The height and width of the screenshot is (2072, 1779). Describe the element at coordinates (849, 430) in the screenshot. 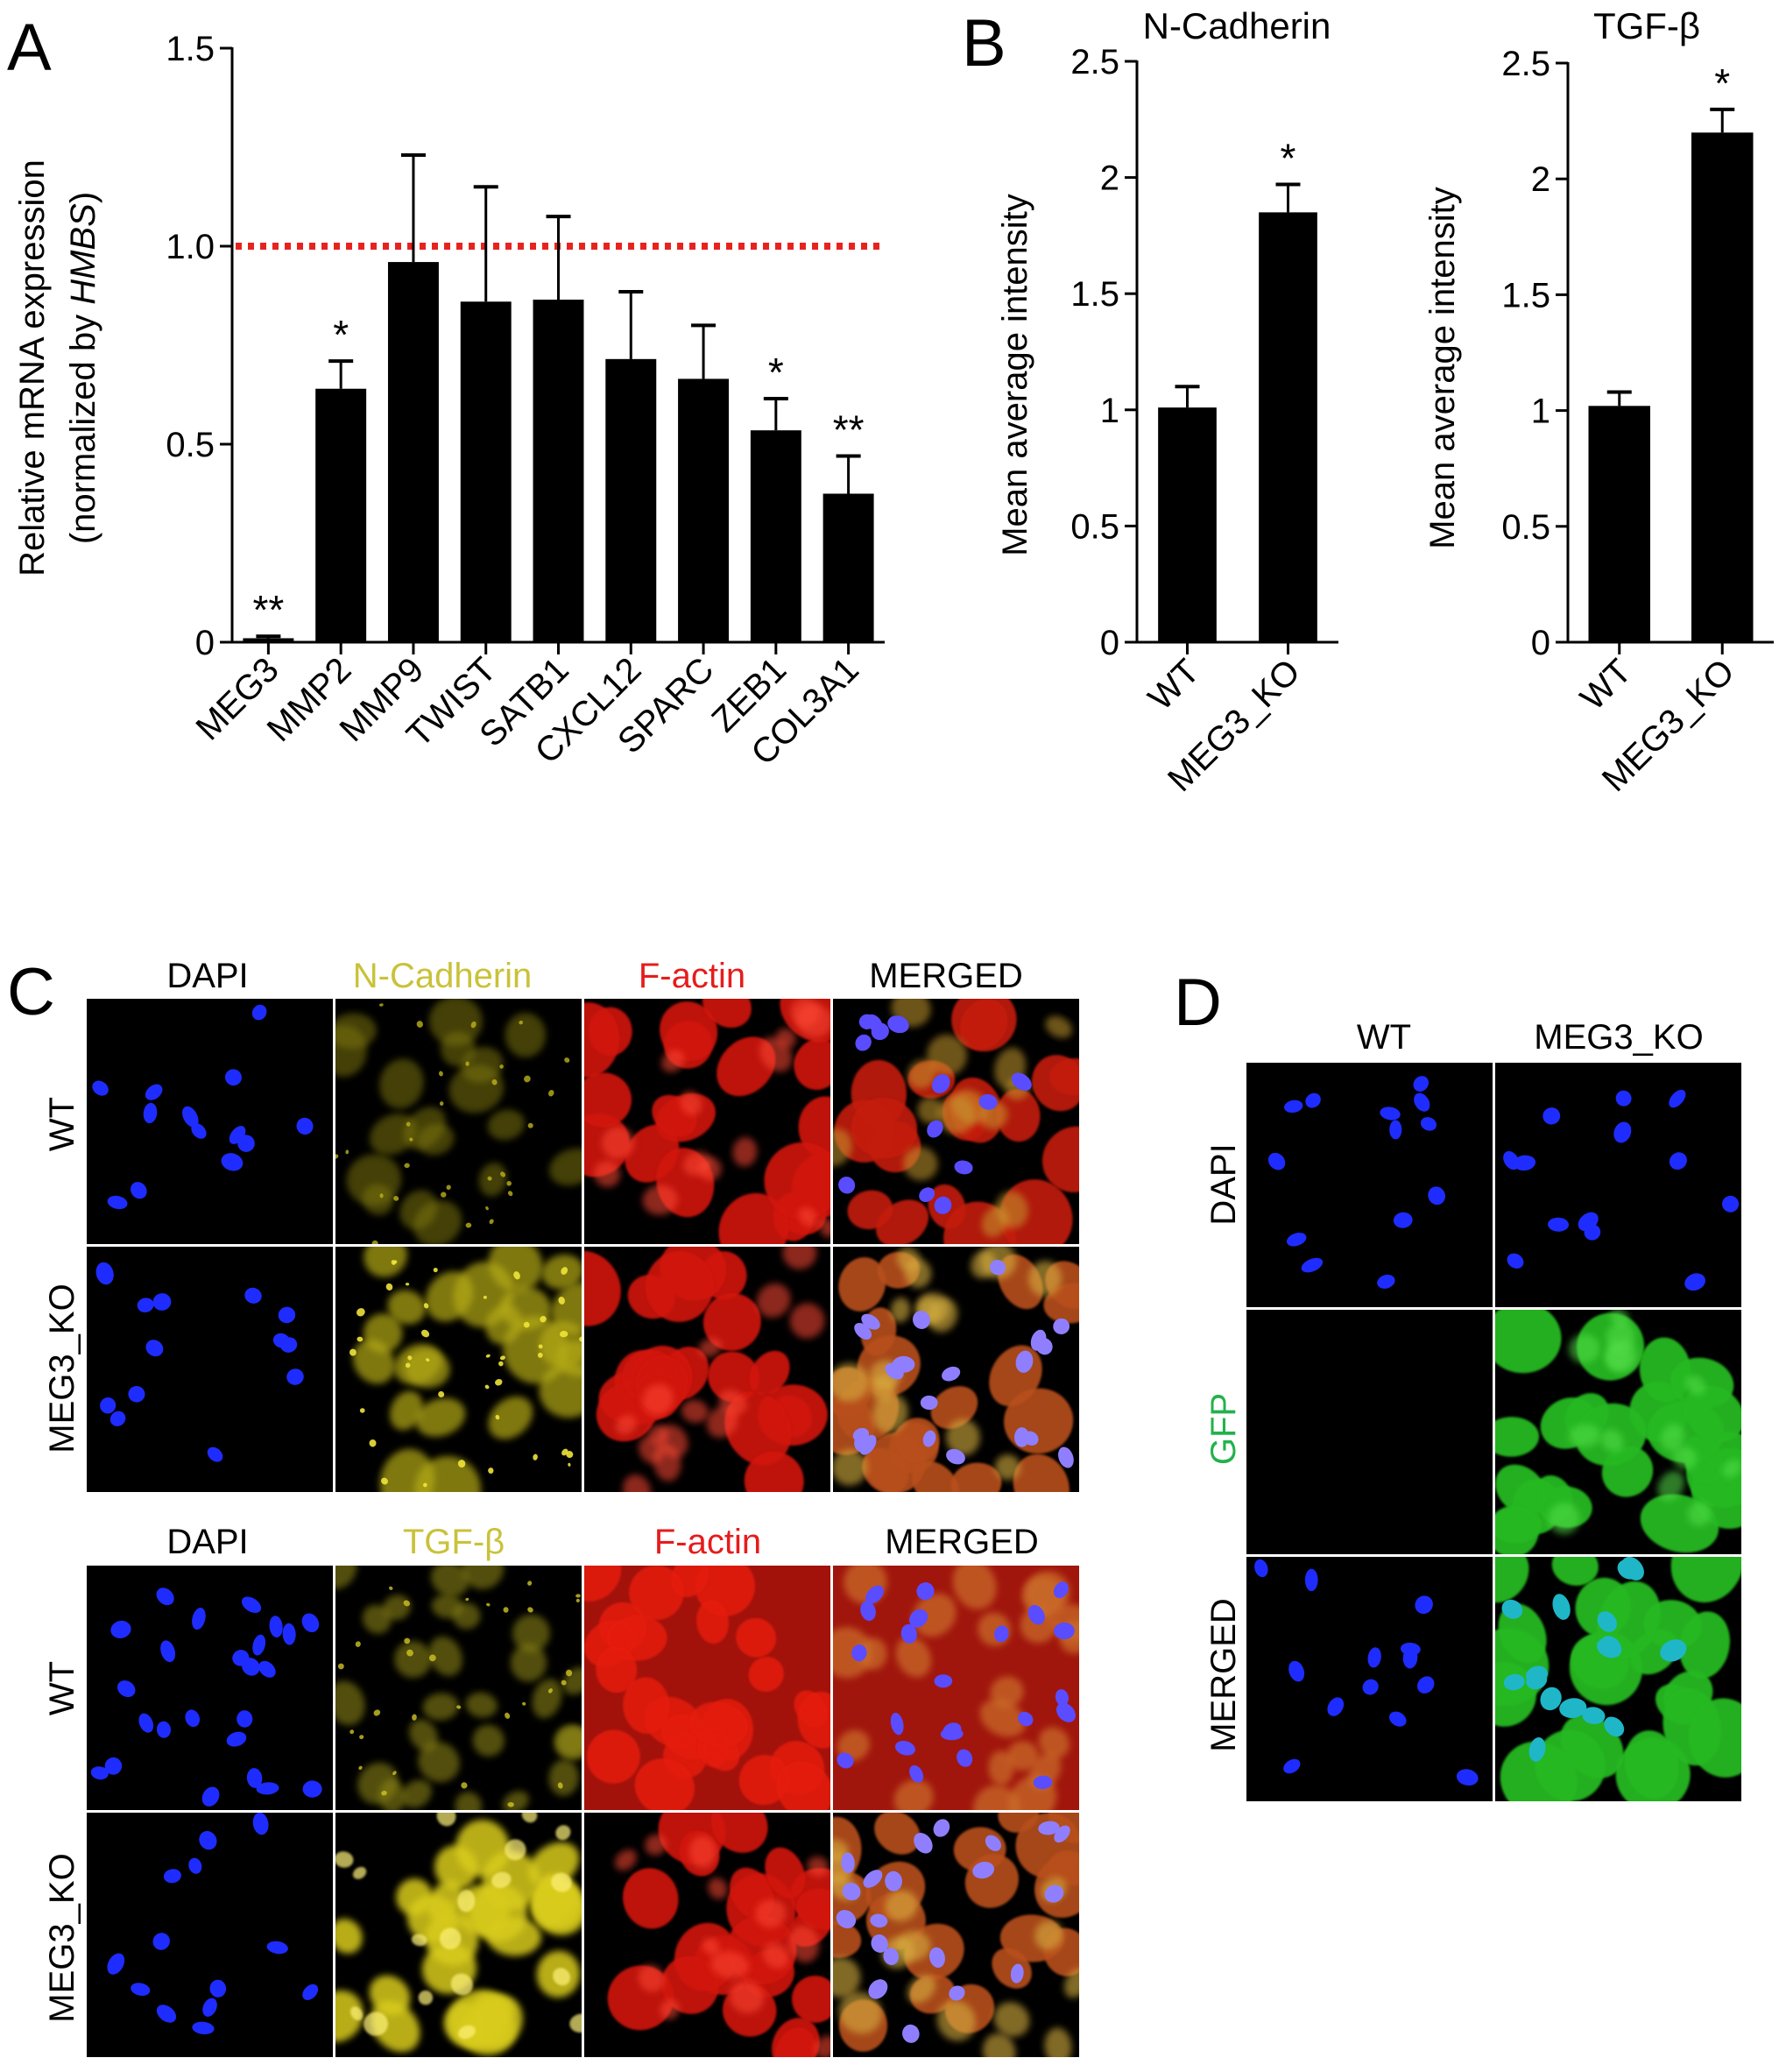

I see `significance-label: **` at that location.